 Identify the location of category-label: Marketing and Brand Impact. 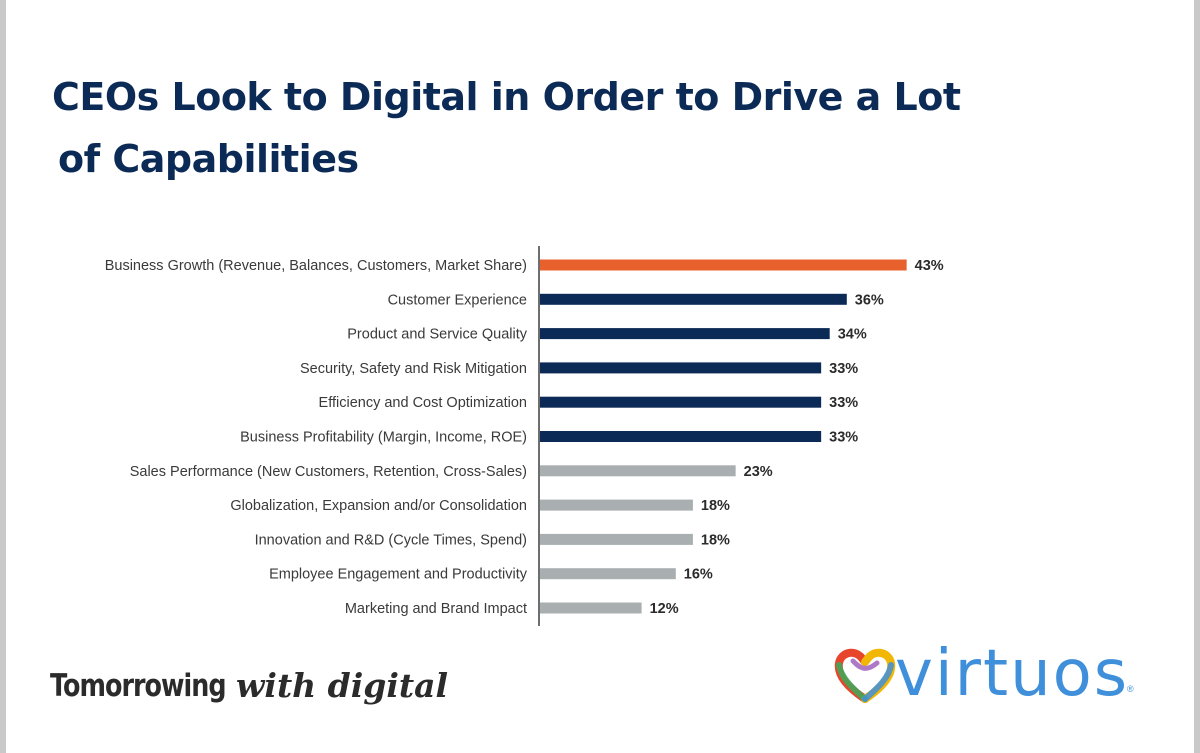
(436, 609).